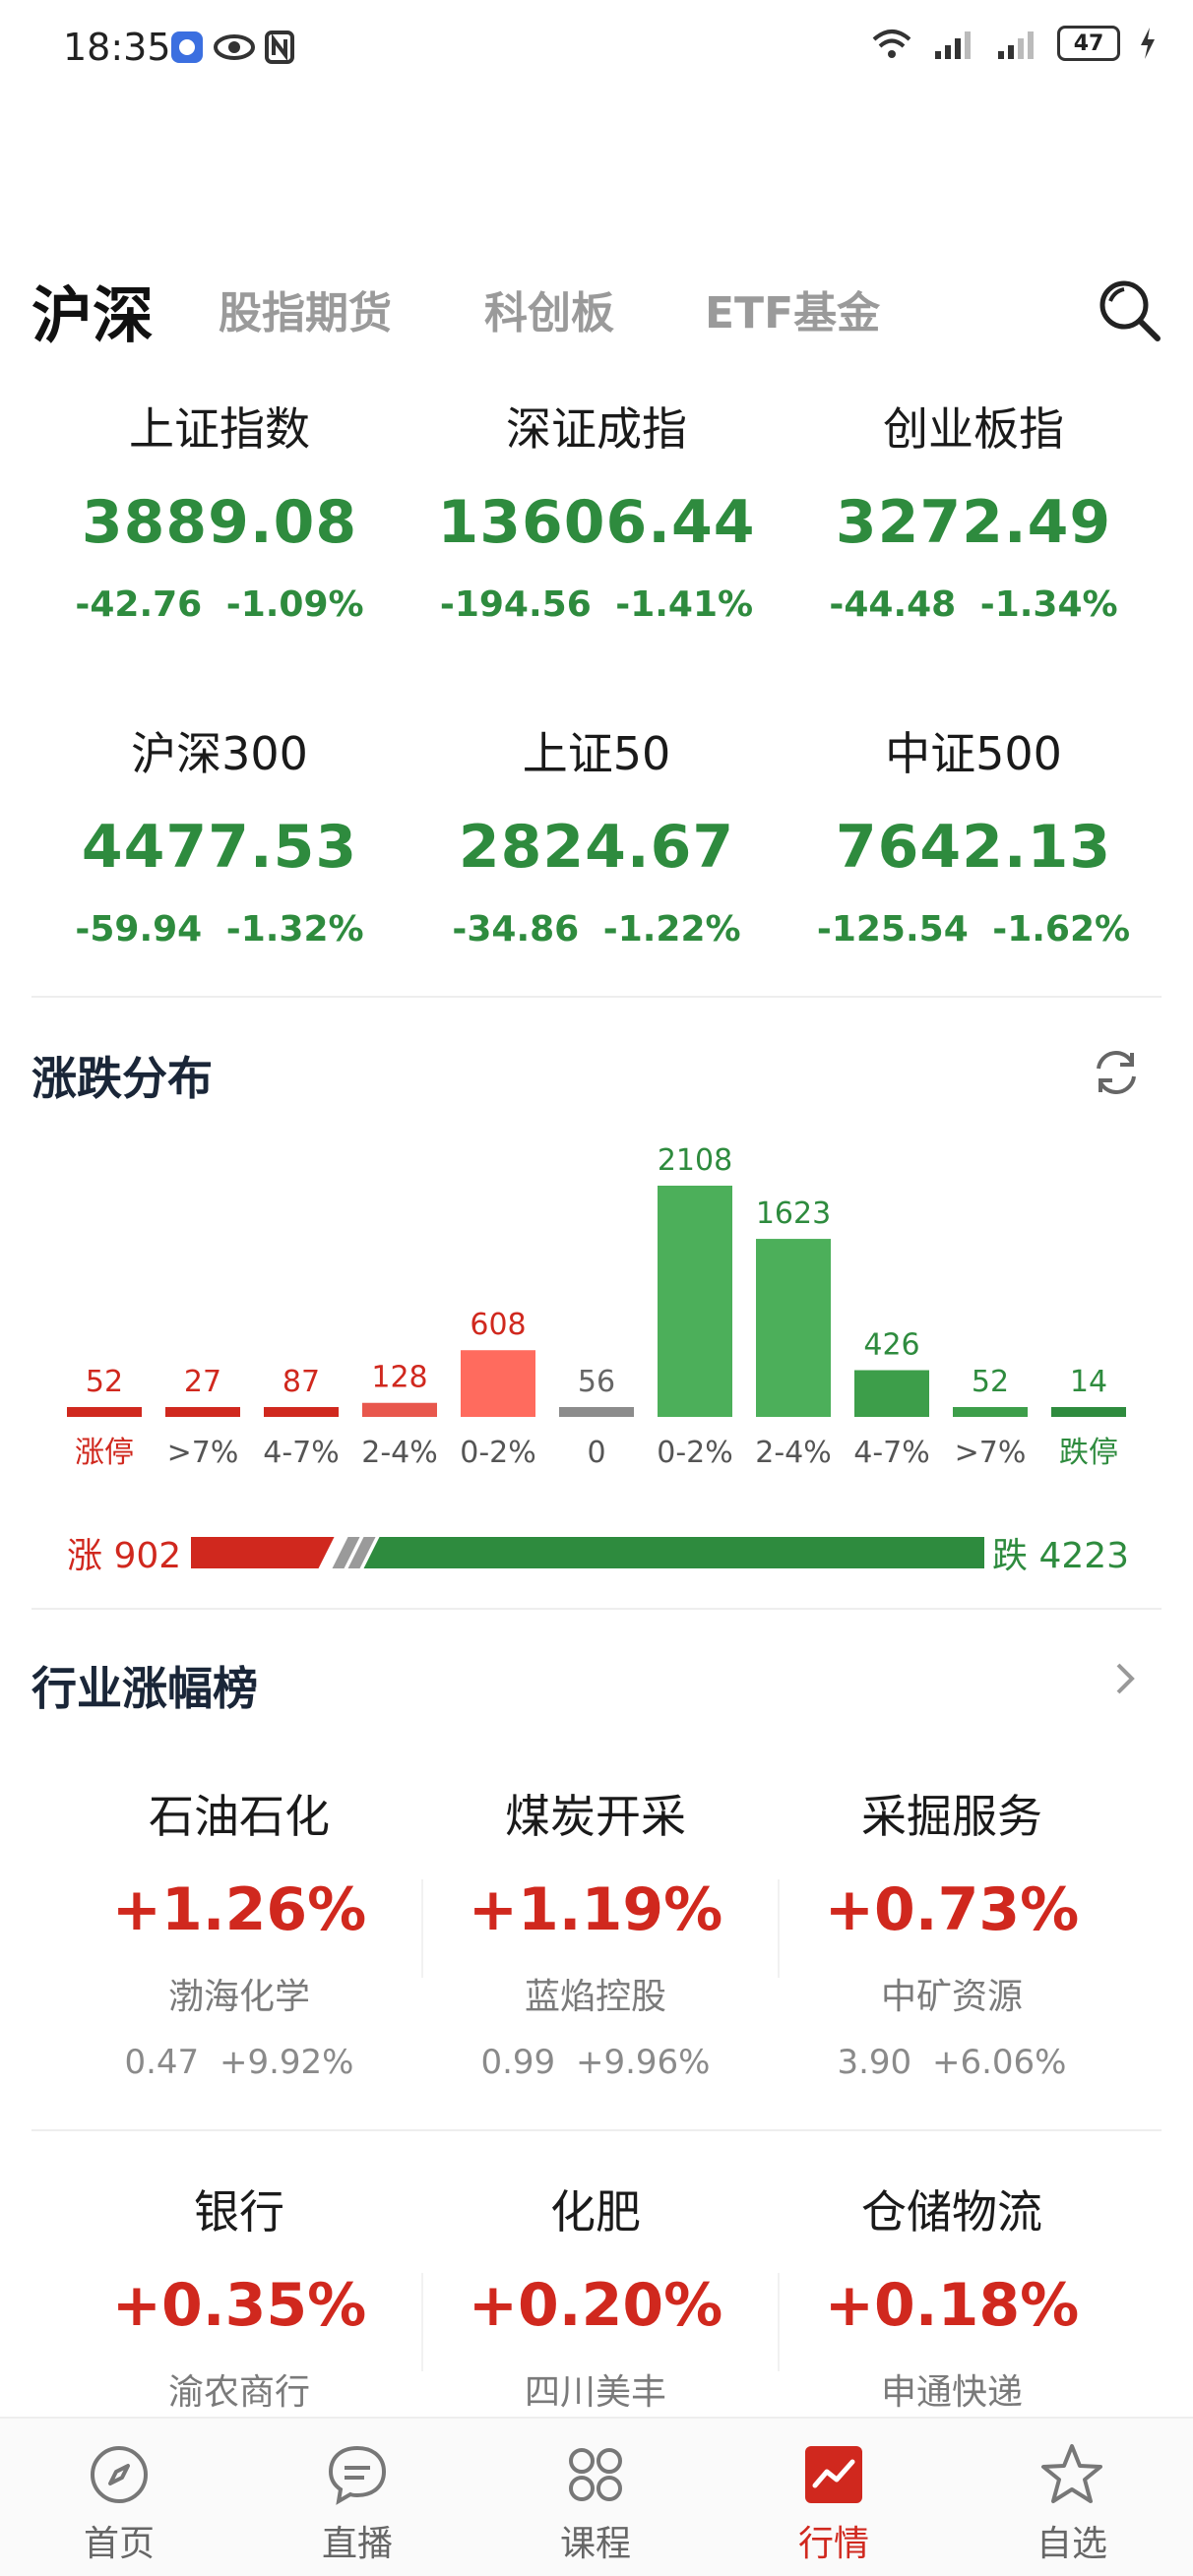 The height and width of the screenshot is (2576, 1193). Describe the element at coordinates (357, 2497) in the screenshot. I see `nav-live: 直播` at that location.